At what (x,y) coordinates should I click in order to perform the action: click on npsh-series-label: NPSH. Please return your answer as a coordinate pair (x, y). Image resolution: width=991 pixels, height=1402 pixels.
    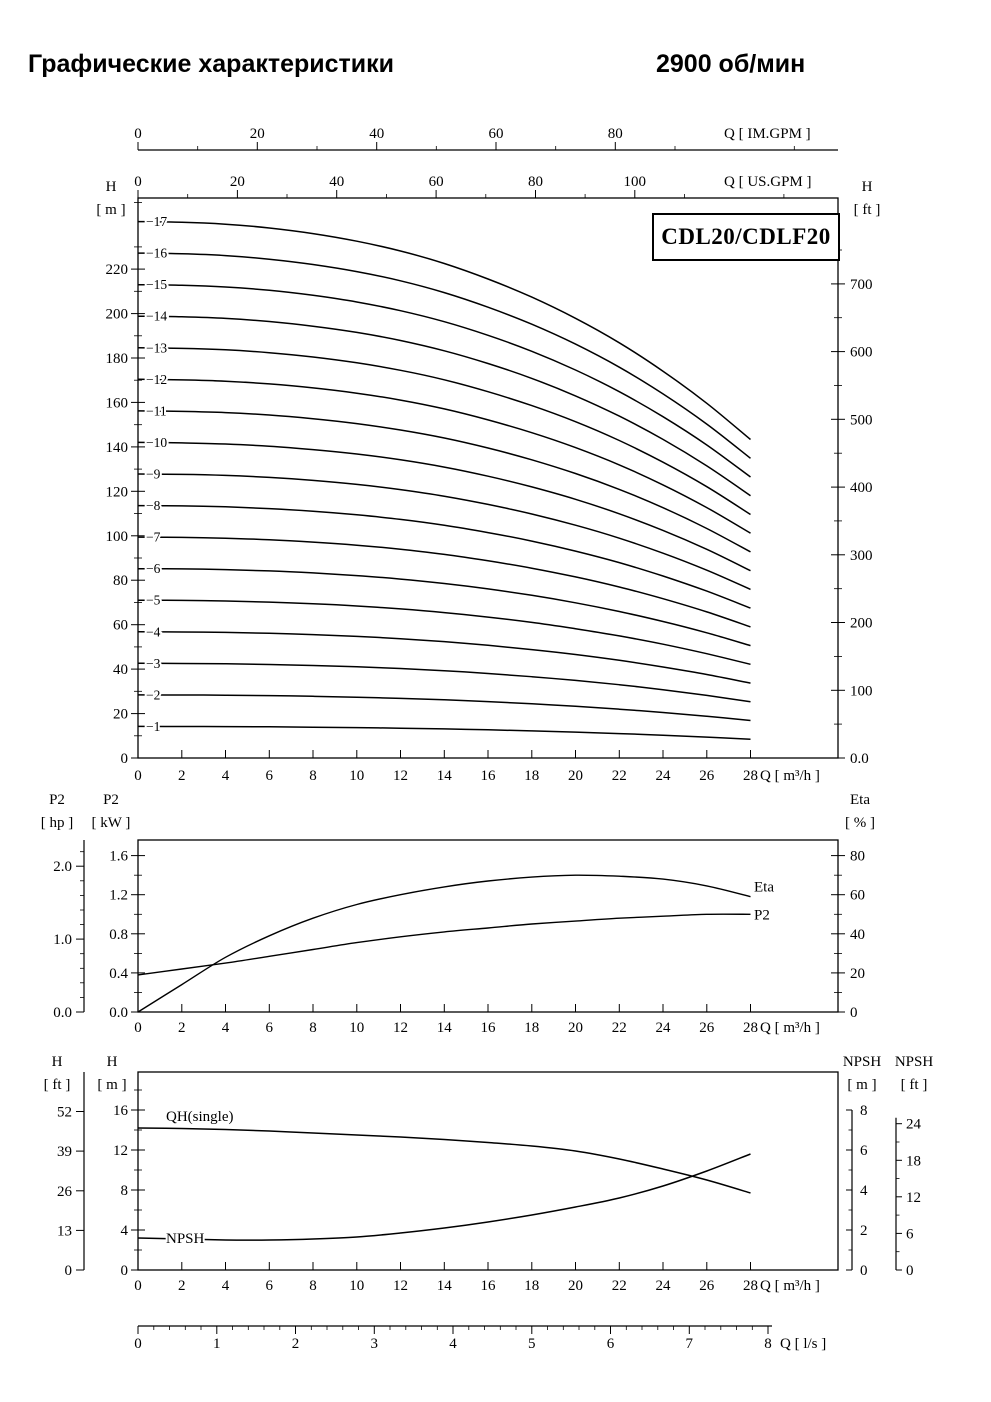
    Looking at the image, I should click on (185, 1239).